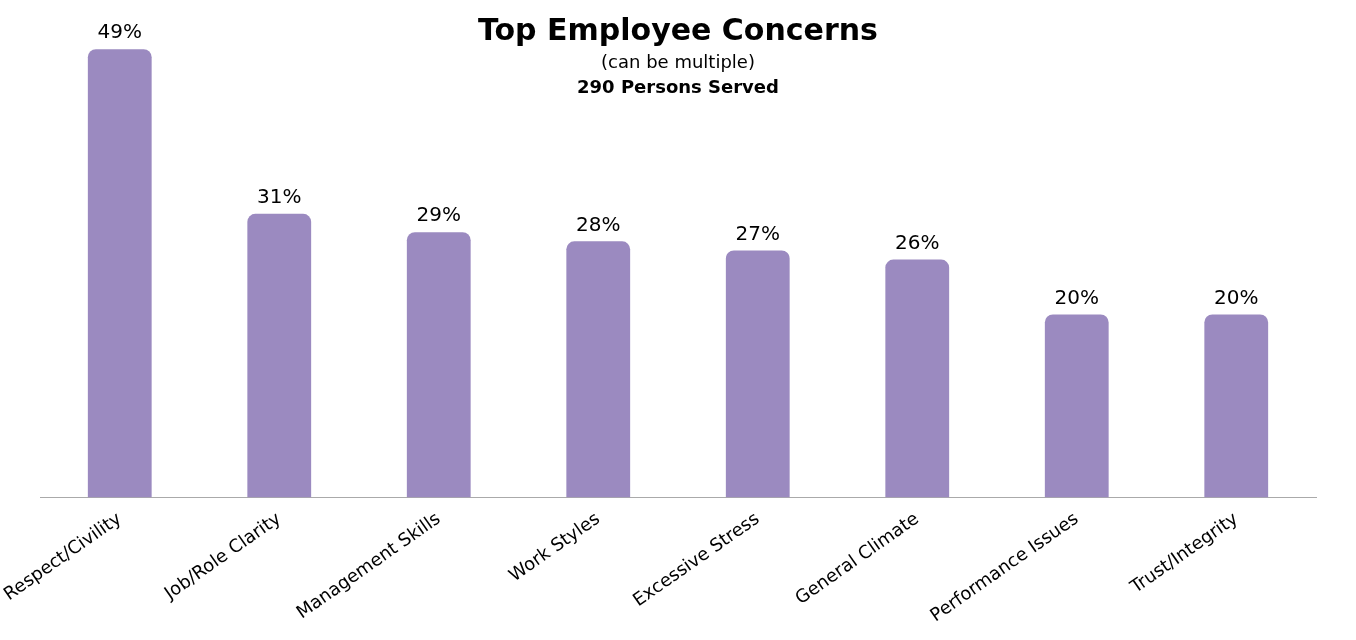 The height and width of the screenshot is (640, 1356). I want to click on data-label: 29%, so click(438, 214).